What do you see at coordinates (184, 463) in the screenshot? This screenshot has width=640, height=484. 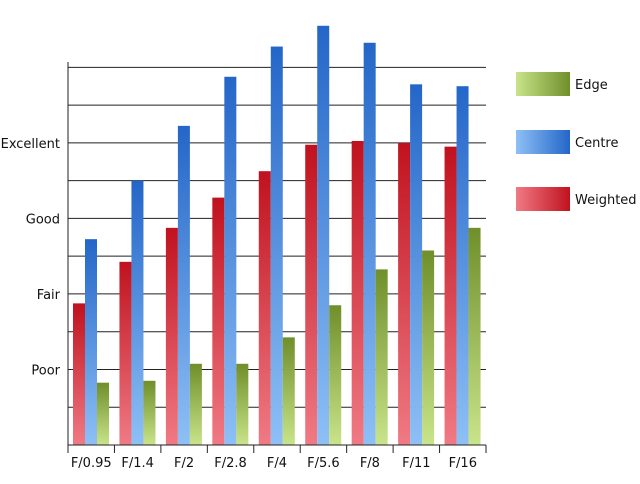 I see `x-tick-label-f-2: F/2` at bounding box center [184, 463].